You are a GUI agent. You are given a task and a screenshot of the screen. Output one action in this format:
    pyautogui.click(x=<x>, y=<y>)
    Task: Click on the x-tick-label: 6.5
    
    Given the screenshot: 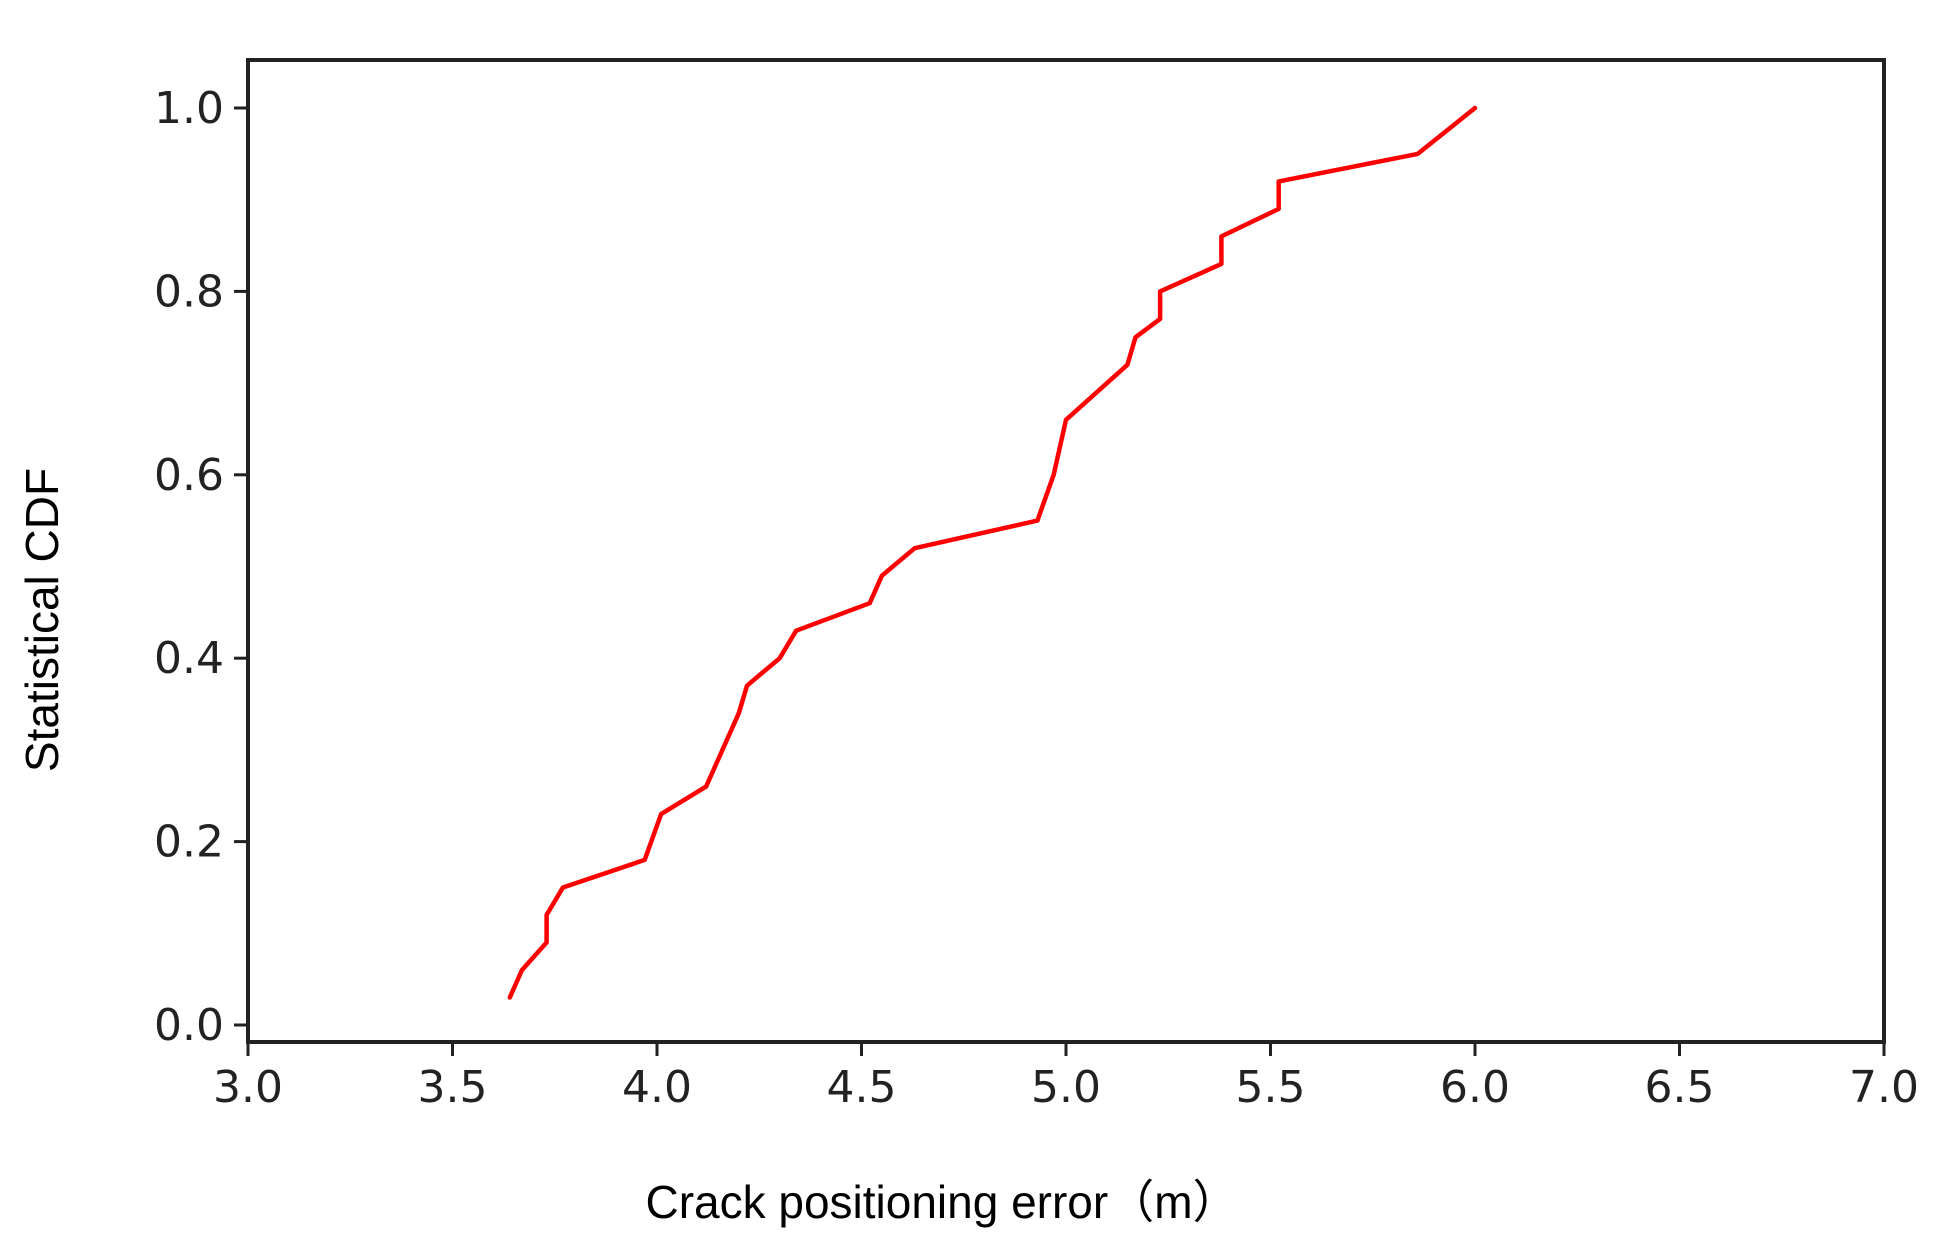 What is the action you would take?
    pyautogui.click(x=1680, y=1087)
    